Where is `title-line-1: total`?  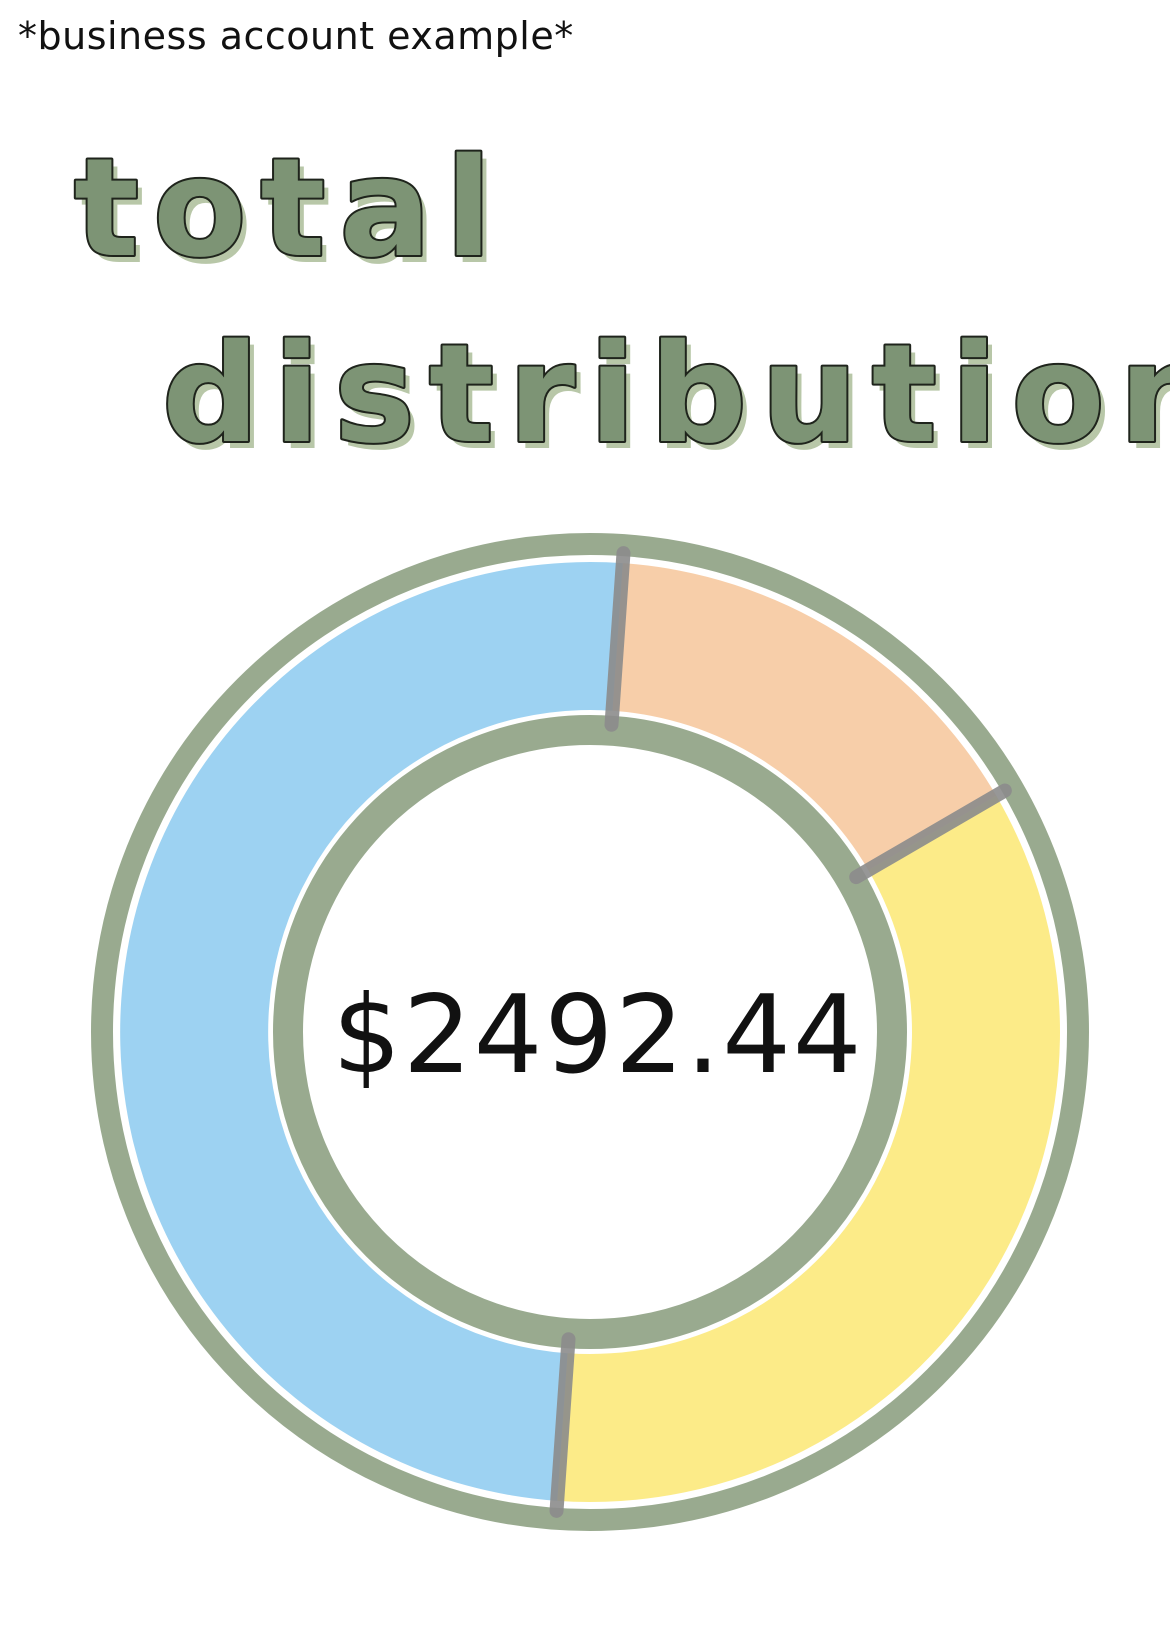
title-line-1: total is located at coordinates (290, 209).